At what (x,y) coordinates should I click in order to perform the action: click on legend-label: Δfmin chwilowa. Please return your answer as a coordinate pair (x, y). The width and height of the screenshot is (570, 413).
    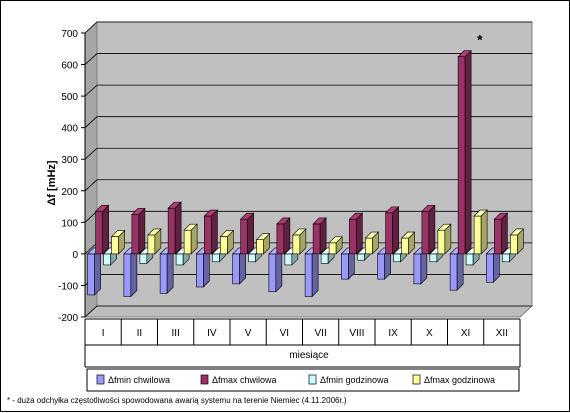
    Looking at the image, I should click on (139, 380).